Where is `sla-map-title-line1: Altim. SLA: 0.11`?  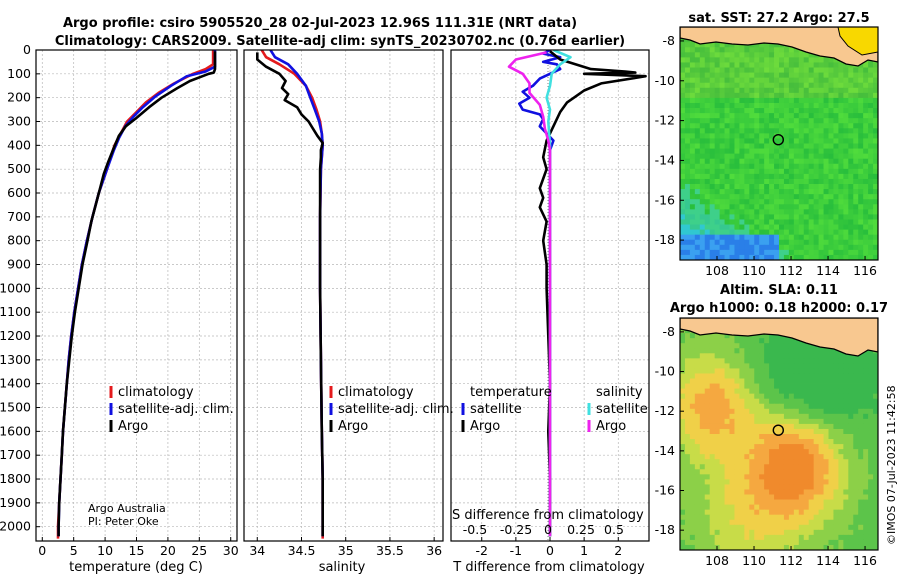
sla-map-title-line1: Altim. SLA: 0.11 is located at coordinates (779, 290).